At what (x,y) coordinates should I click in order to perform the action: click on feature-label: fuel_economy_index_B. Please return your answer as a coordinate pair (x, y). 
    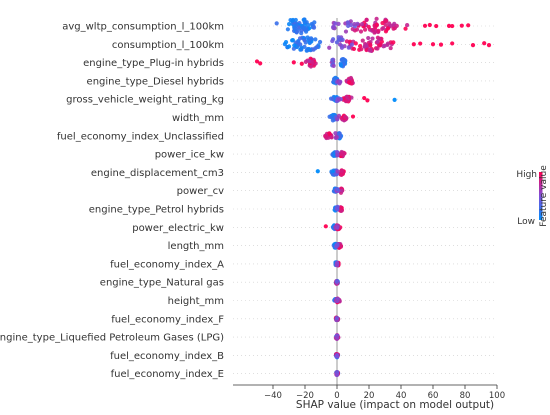
    Looking at the image, I should click on (167, 356).